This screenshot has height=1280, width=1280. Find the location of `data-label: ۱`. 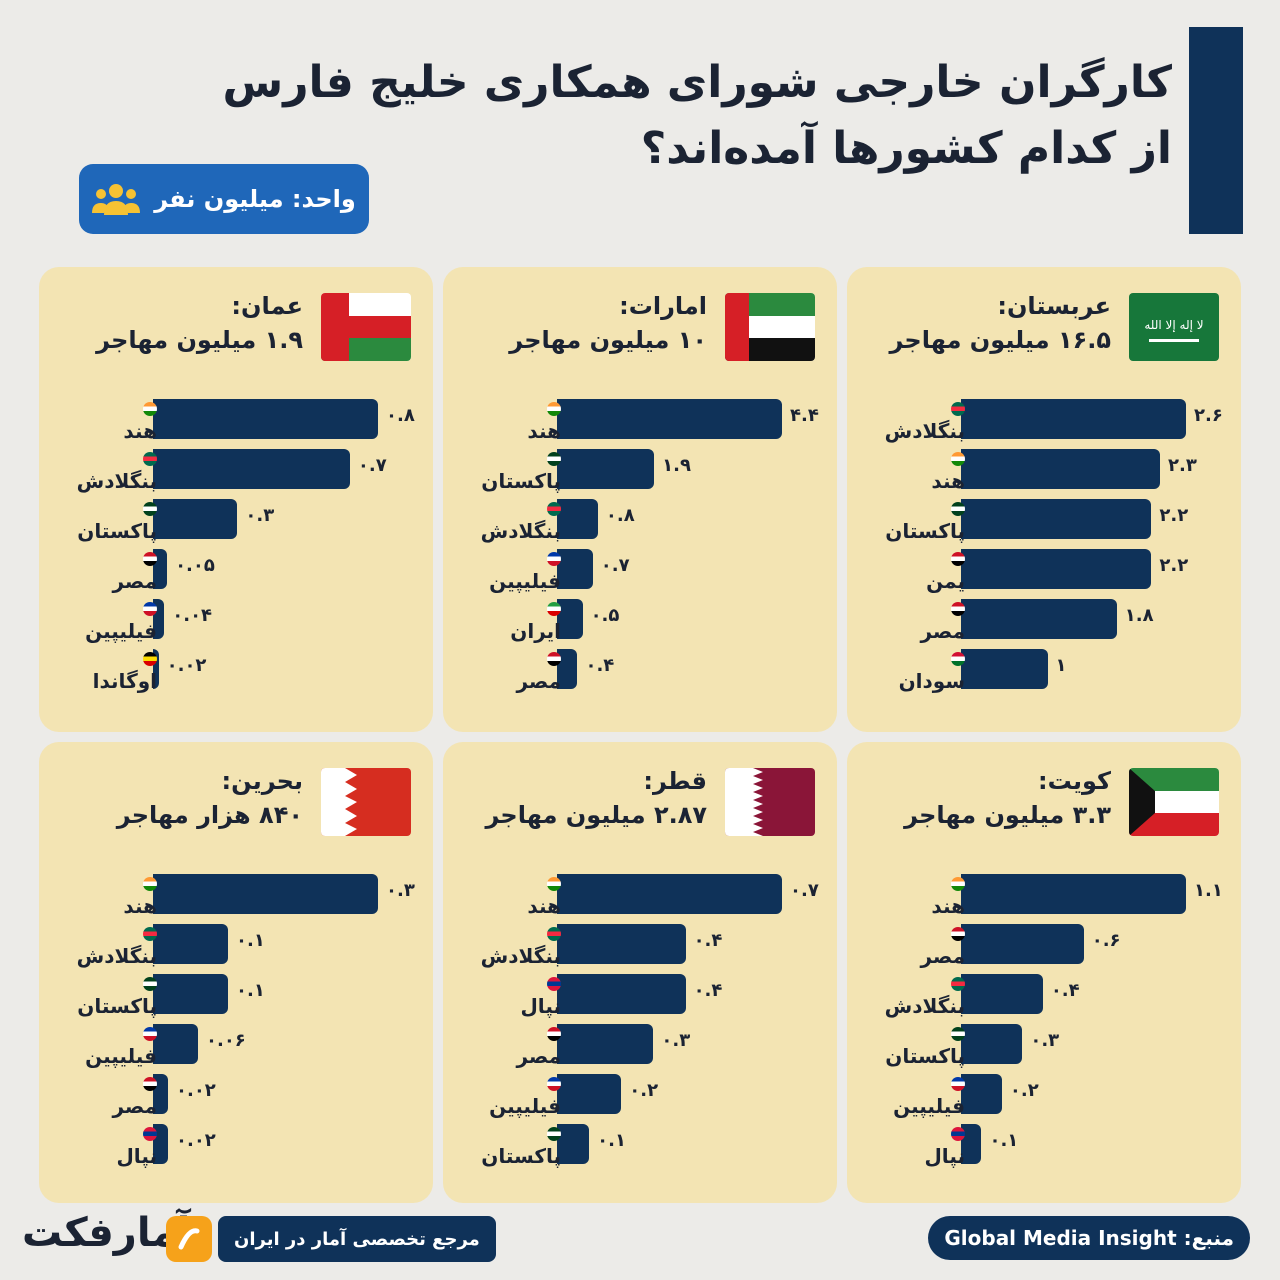

data-label: ۱ is located at coordinates (1061, 665).